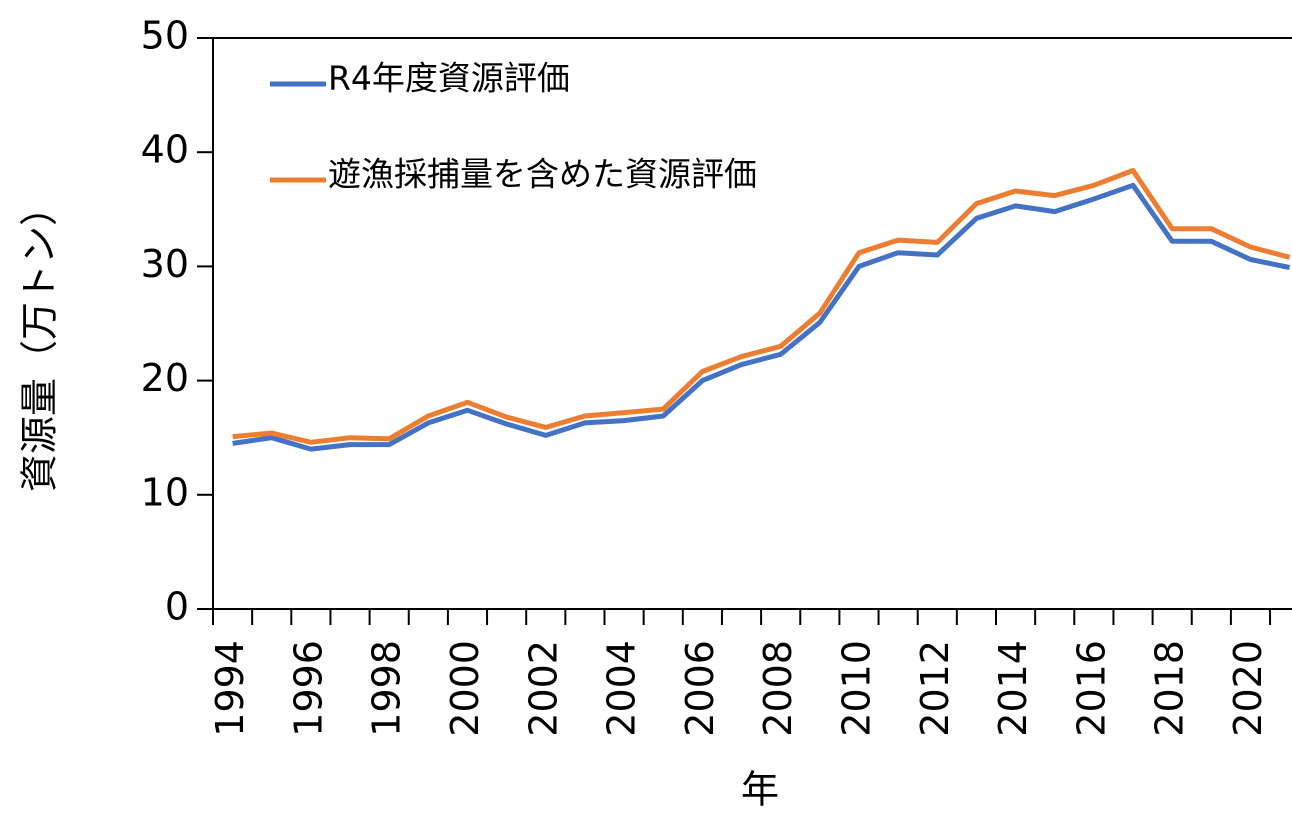 This screenshot has width=1292, height=814. Describe the element at coordinates (165, 264) in the screenshot. I see `y-tick-label: 30` at that location.